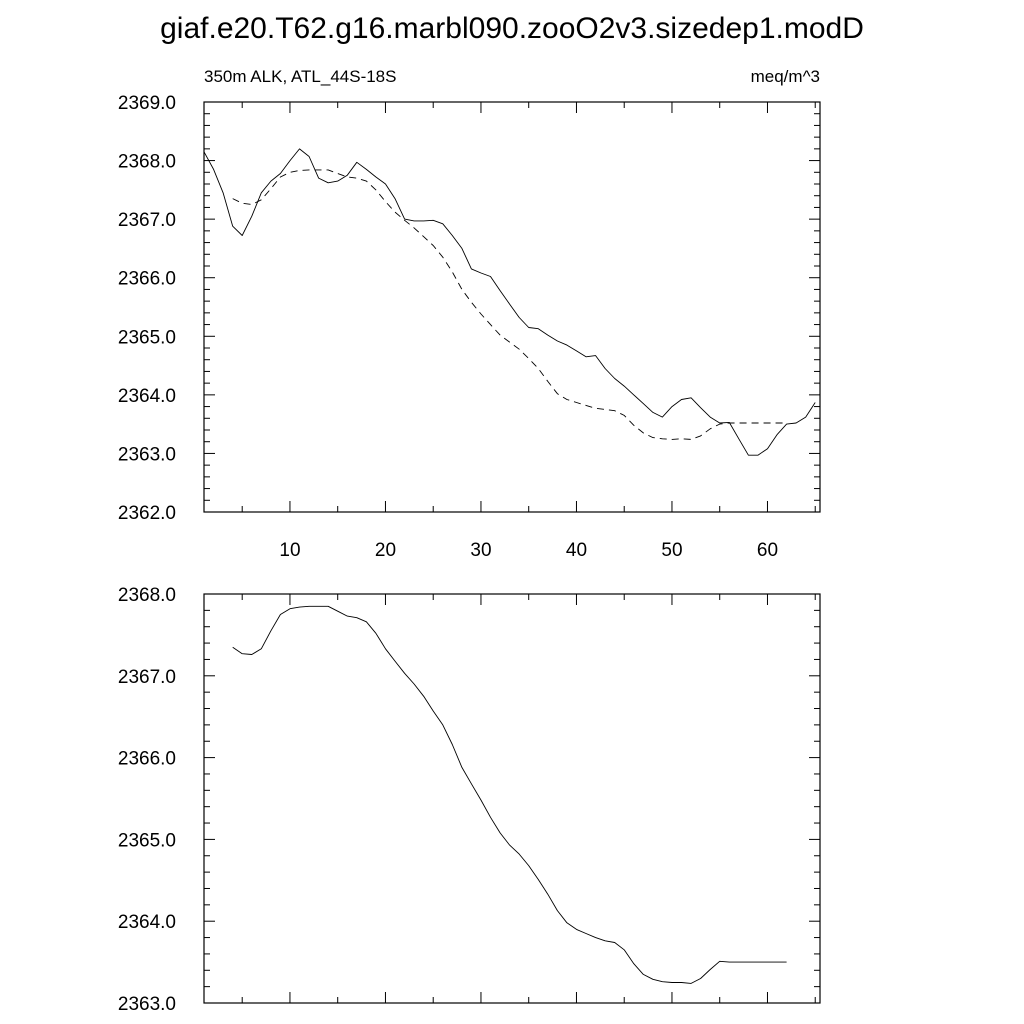 The width and height of the screenshot is (1024, 1024). Describe the element at coordinates (147, 220) in the screenshot. I see `panel-1-ytick-label: 2367.0` at that location.